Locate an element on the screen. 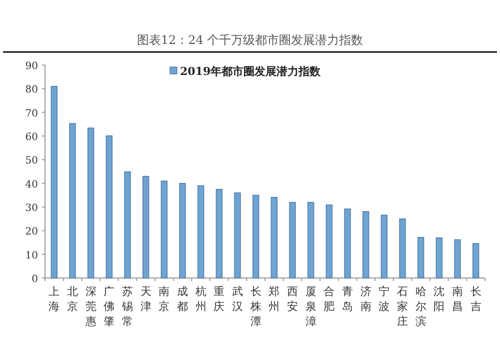 The height and width of the screenshot is (362, 500). y-tick-label: 60 is located at coordinates (31, 137).